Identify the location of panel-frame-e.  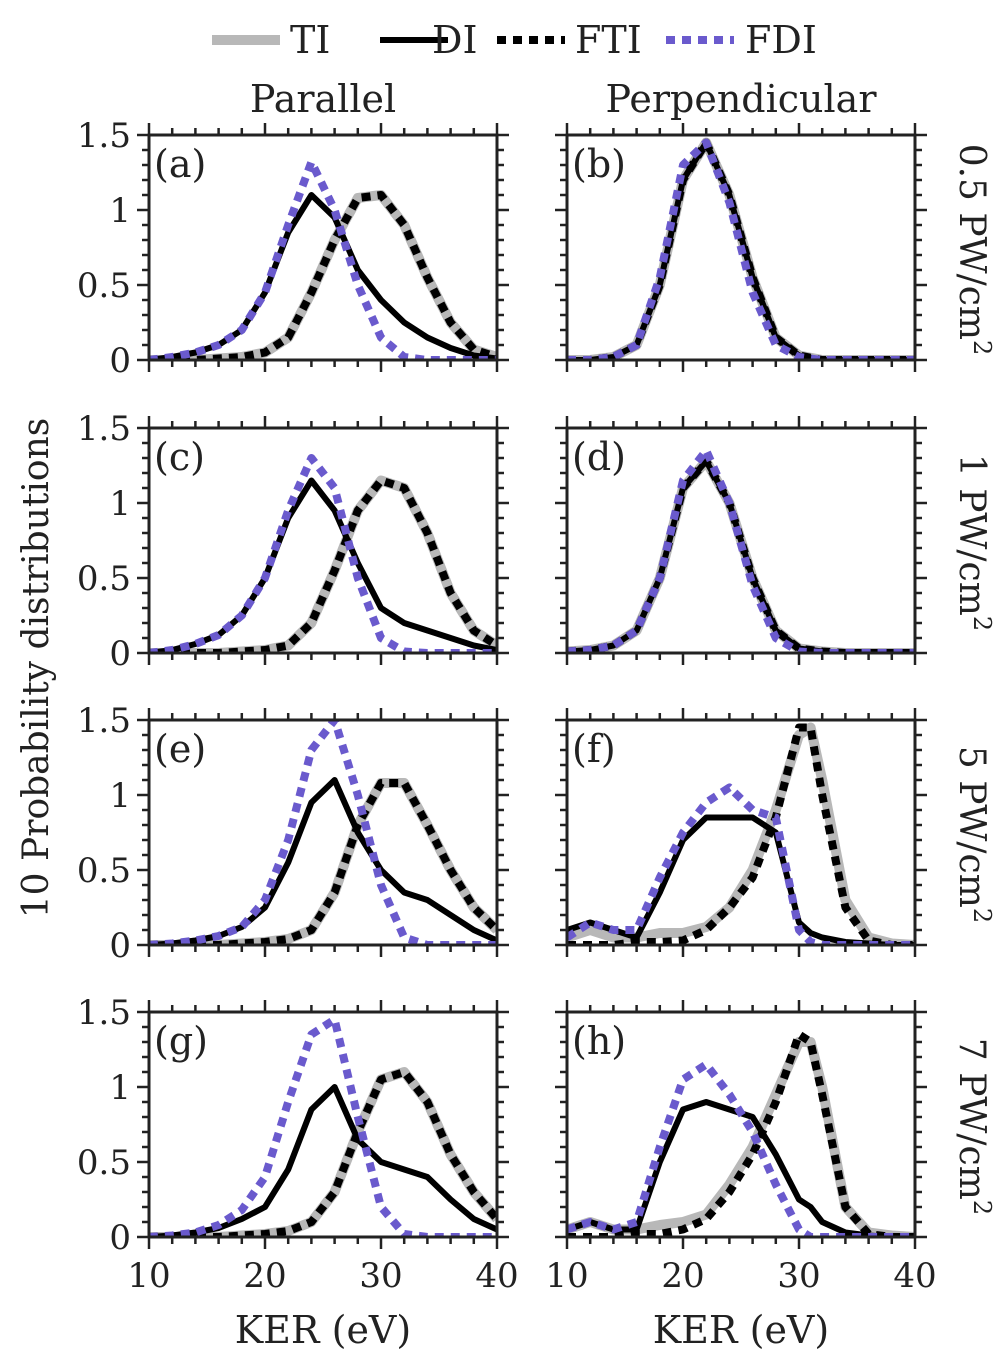
(323, 832).